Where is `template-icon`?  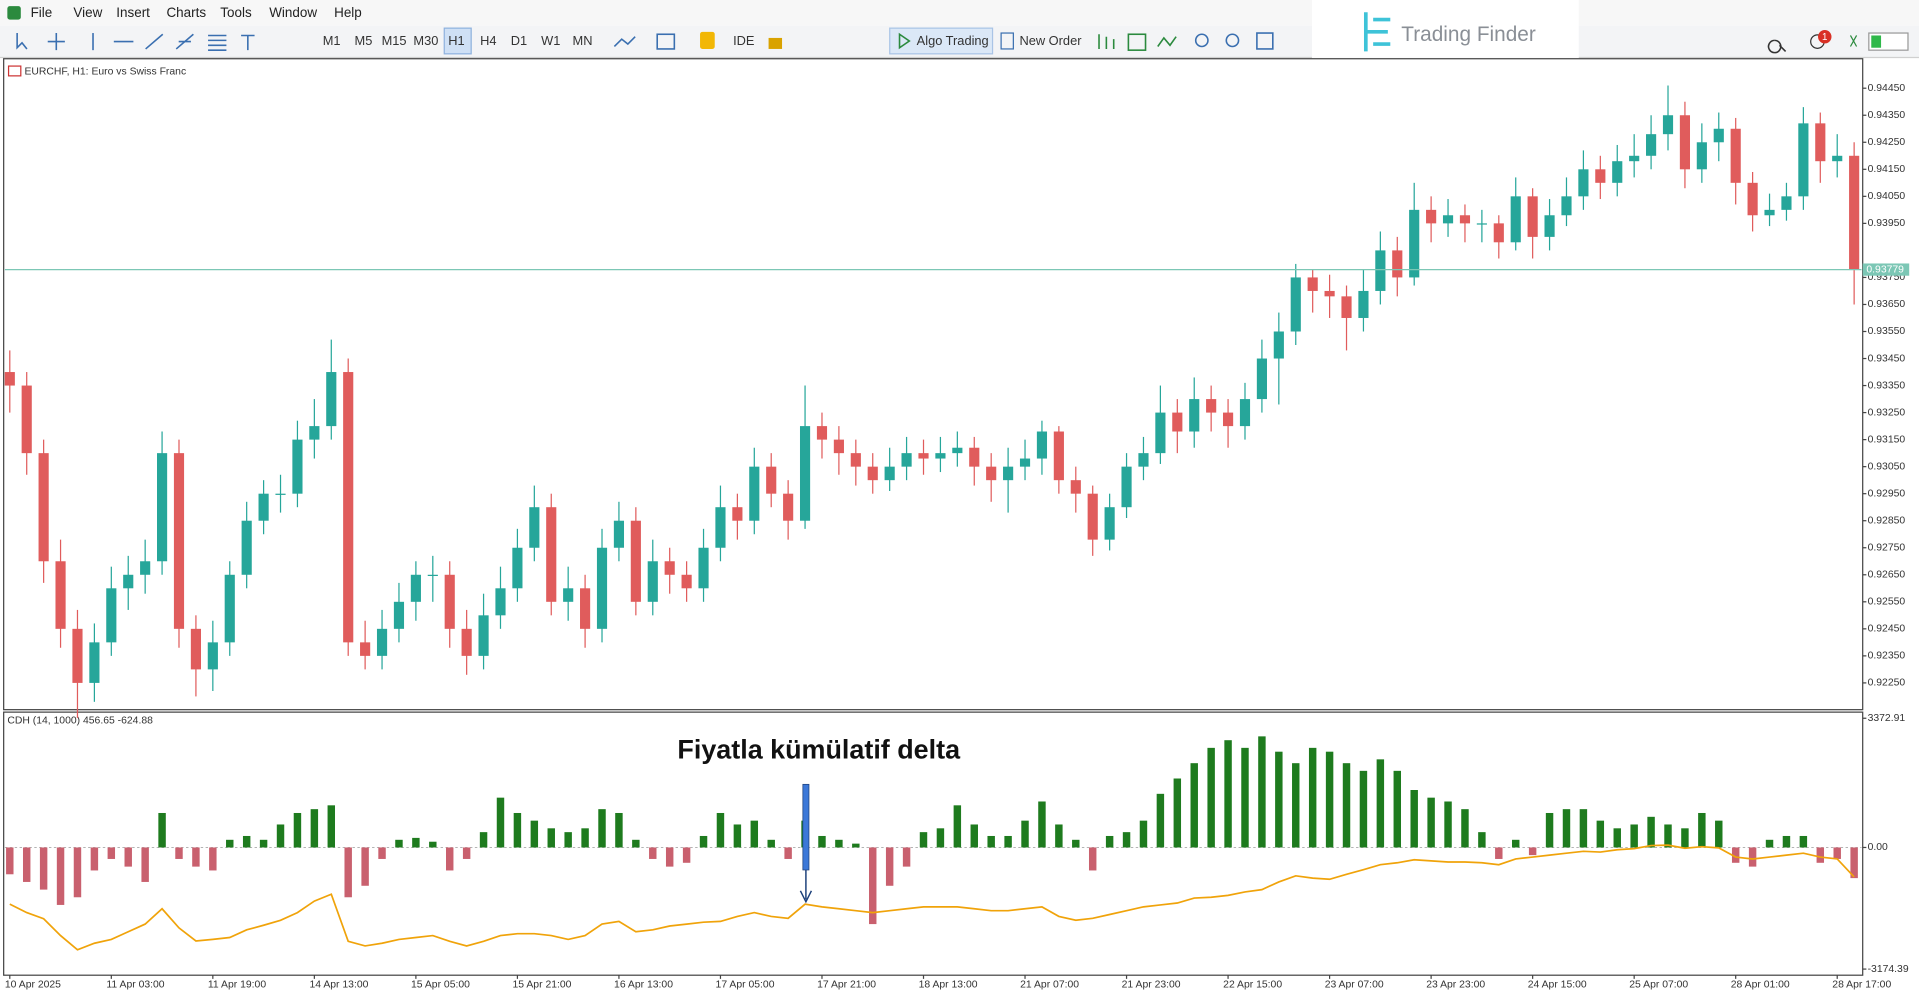
template-icon is located at coordinates (666, 41).